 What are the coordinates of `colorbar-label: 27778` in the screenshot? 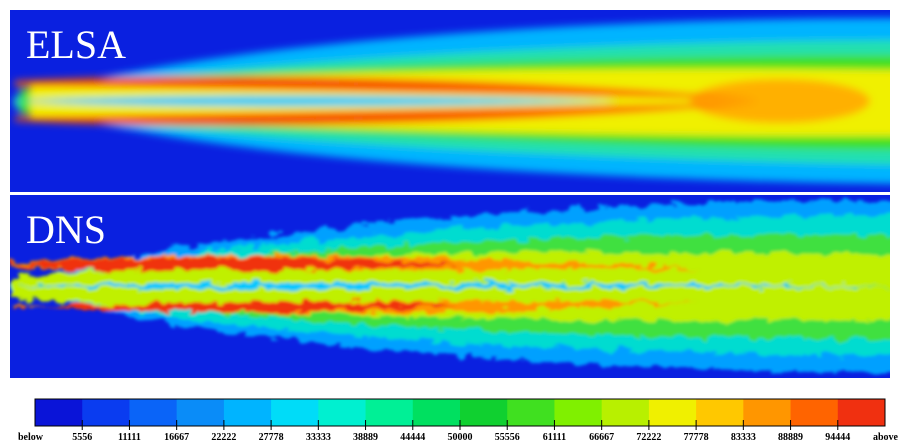 It's located at (271, 437).